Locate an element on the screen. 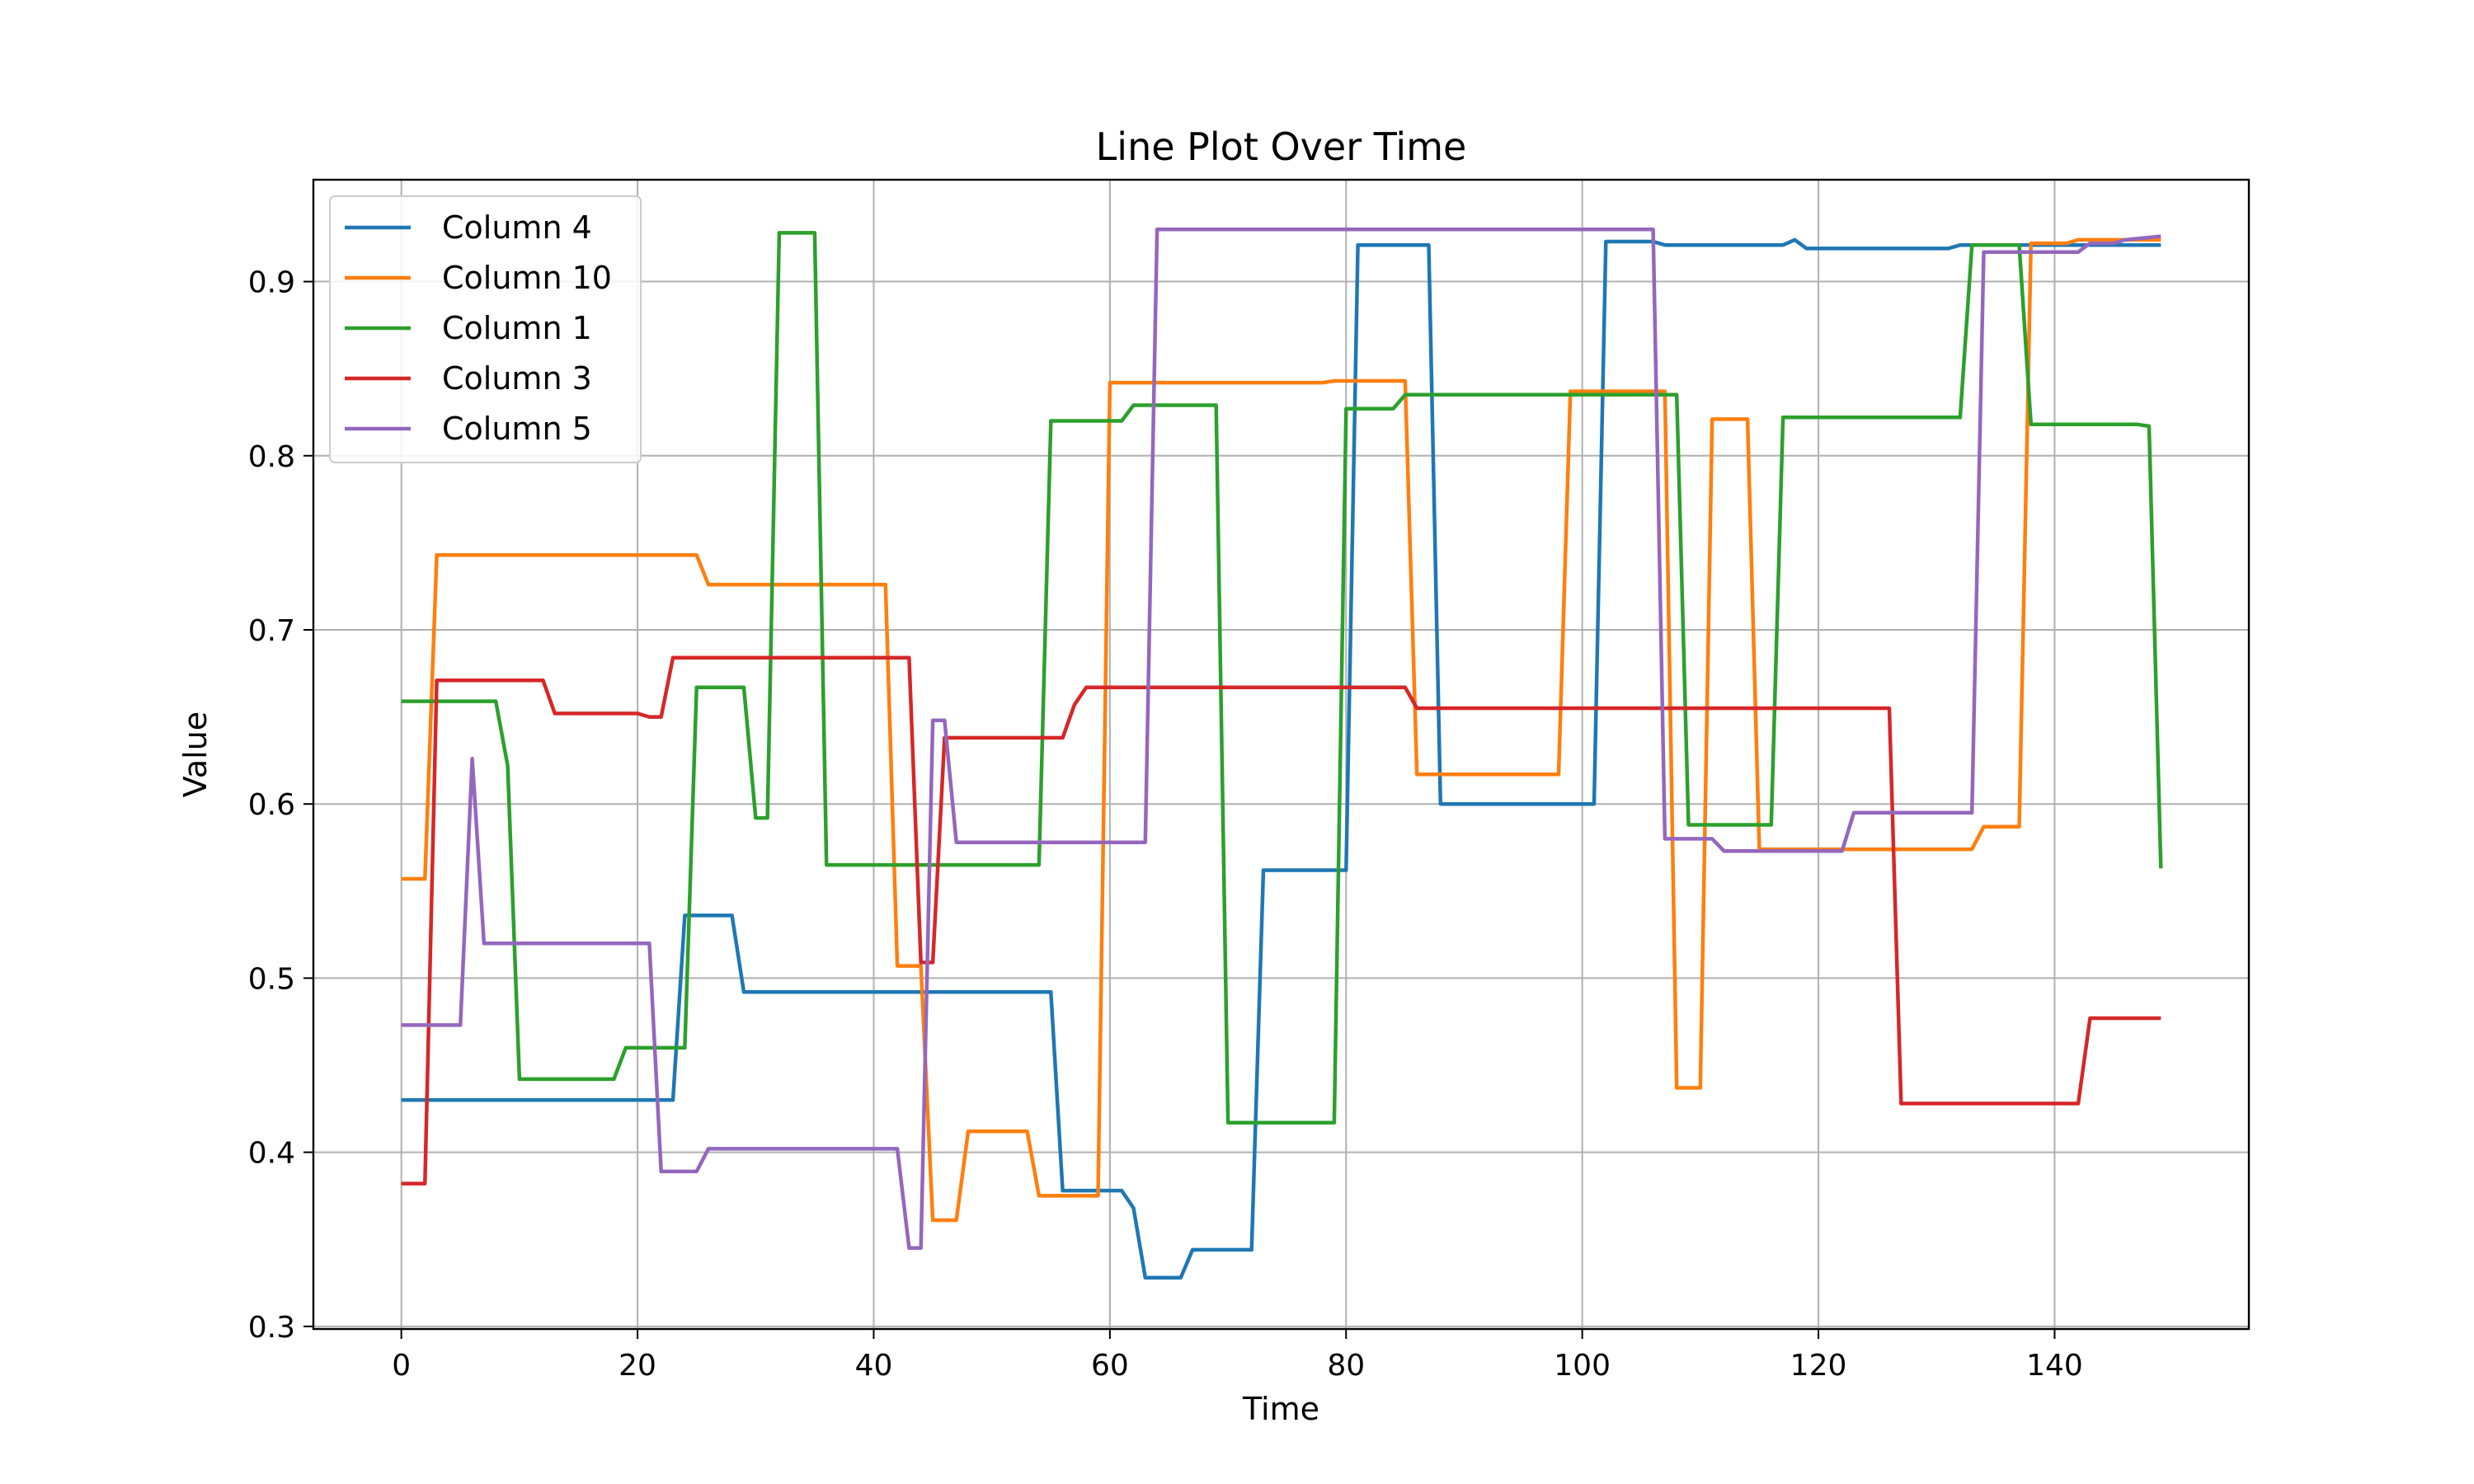 This screenshot has height=1484, width=2474. x-tick-label: 0 is located at coordinates (401, 1366).